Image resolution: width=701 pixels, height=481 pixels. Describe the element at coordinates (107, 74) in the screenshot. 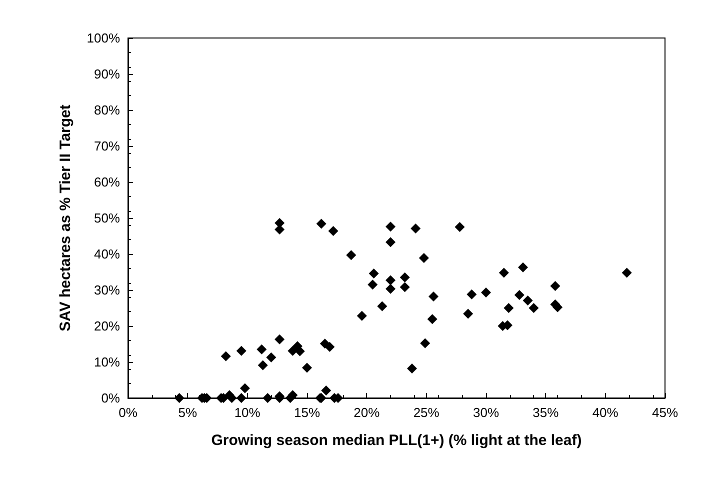

I see `y-tick-label: 90%` at that location.